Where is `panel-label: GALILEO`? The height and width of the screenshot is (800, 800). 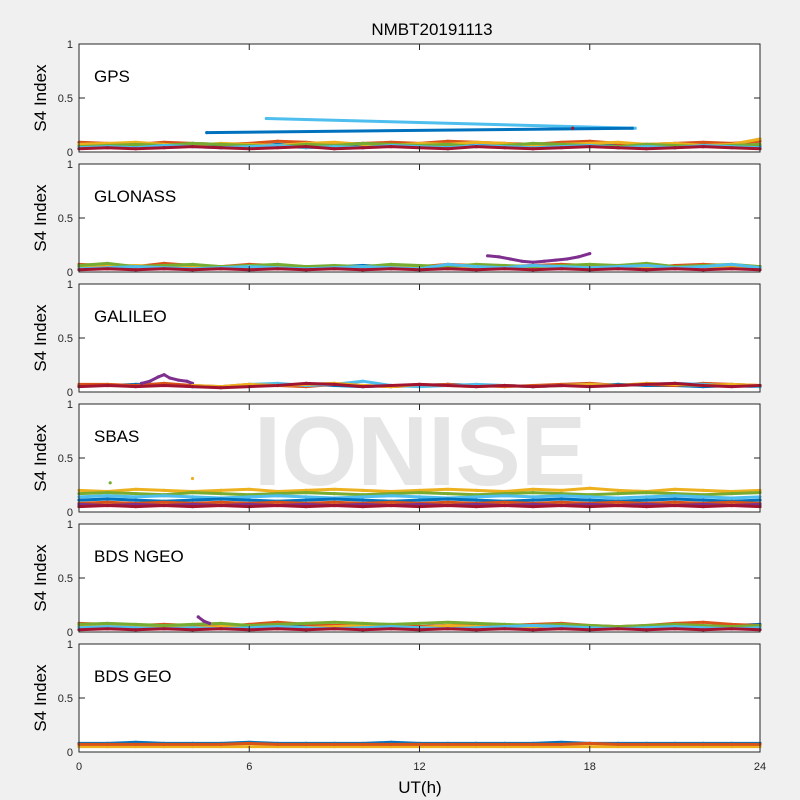 panel-label: GALILEO is located at coordinates (130, 316).